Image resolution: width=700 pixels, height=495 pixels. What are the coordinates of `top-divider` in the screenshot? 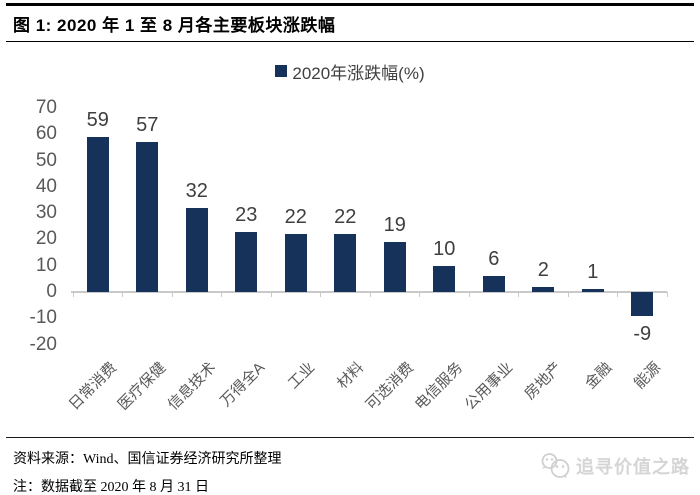 It's located at (350, 4).